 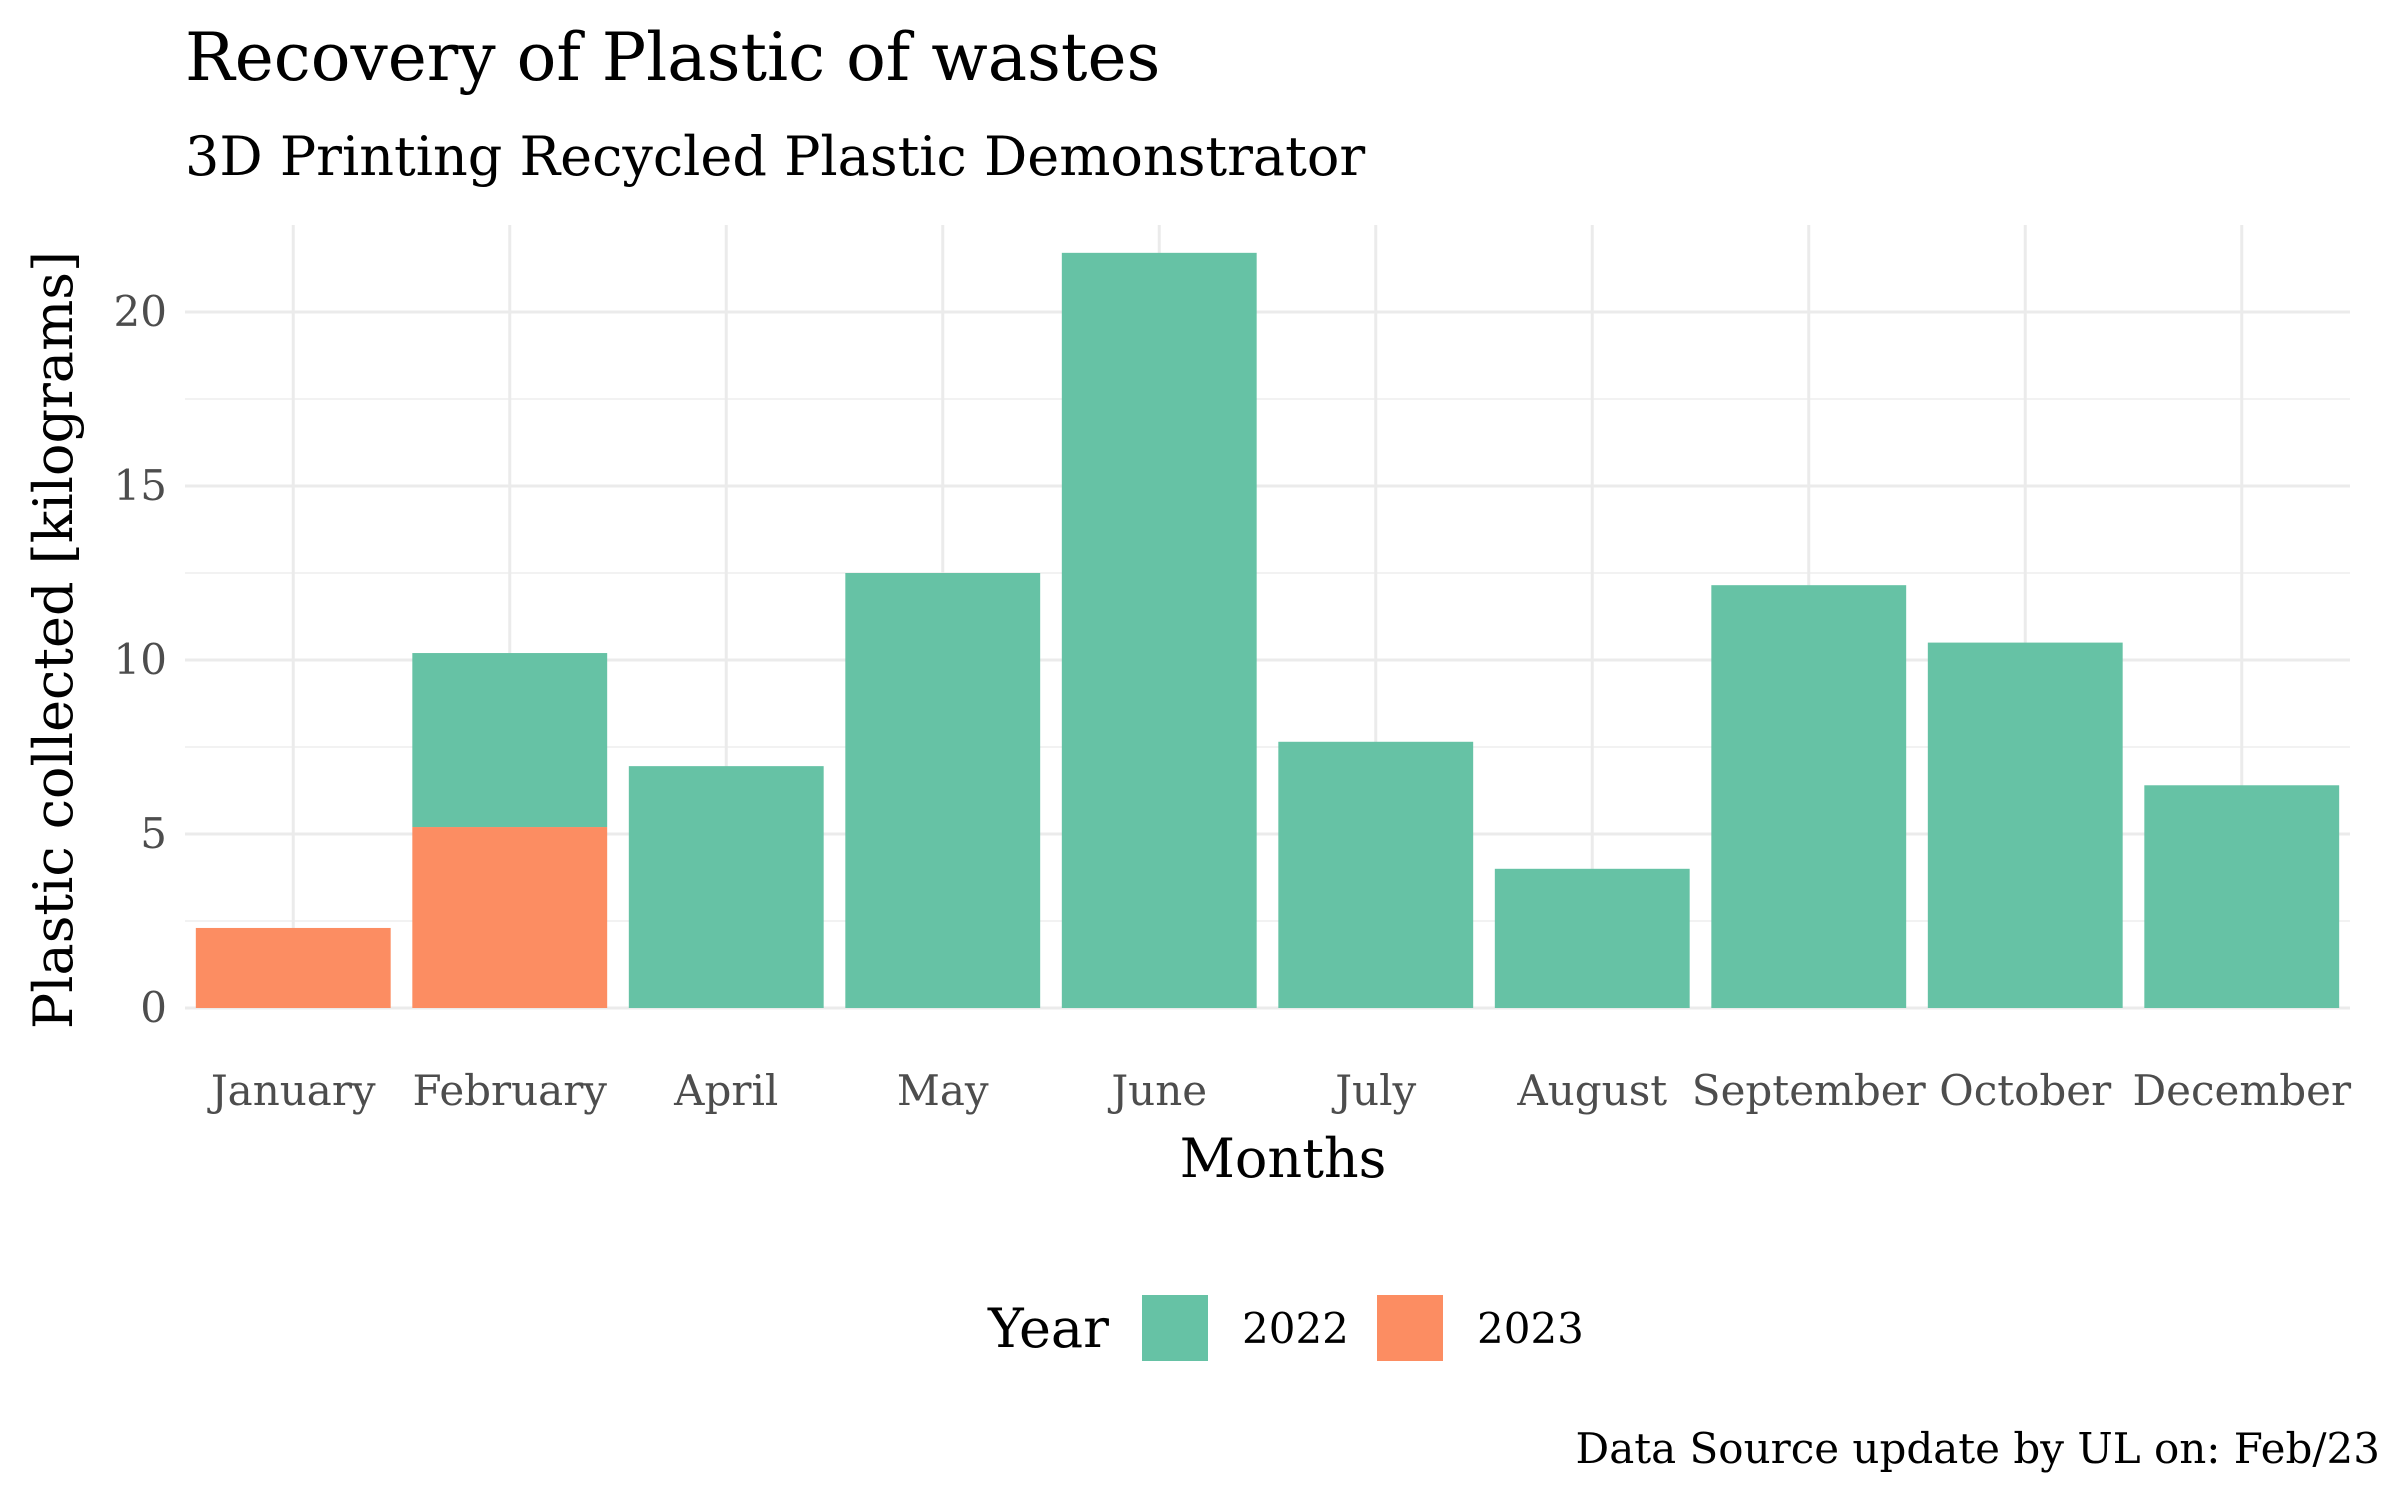 I want to click on legend-label-2023: 2023, so click(x=1530, y=1328).